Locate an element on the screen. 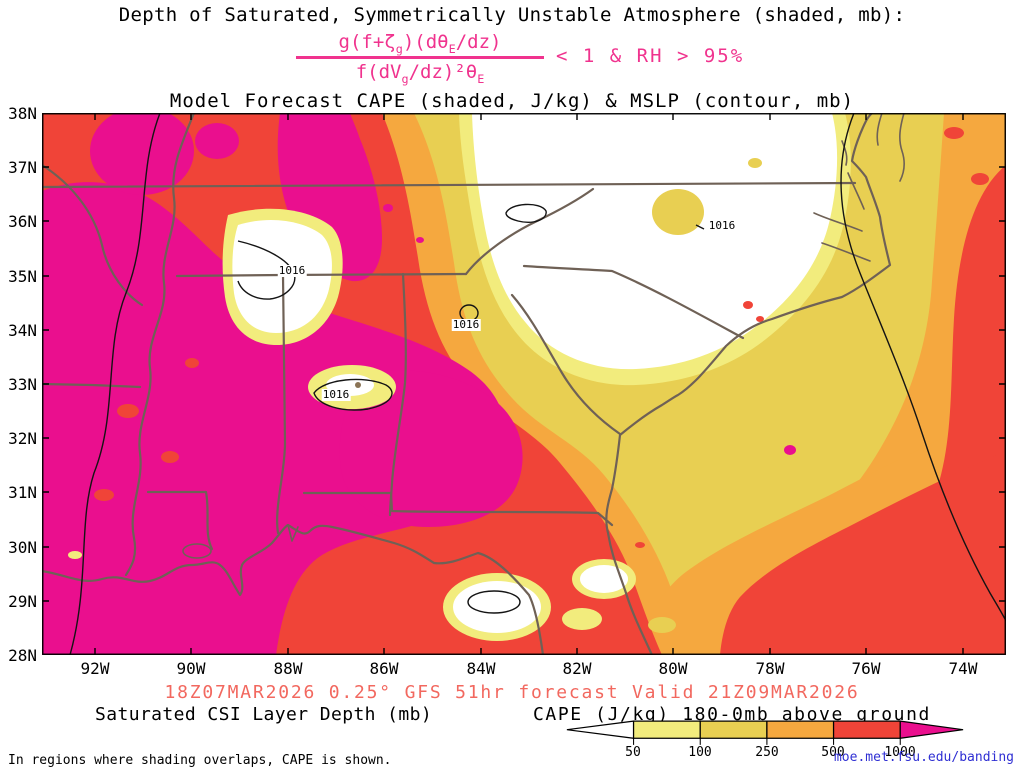 The height and width of the screenshot is (768, 1024). x-axis-label: 86W is located at coordinates (384, 668).